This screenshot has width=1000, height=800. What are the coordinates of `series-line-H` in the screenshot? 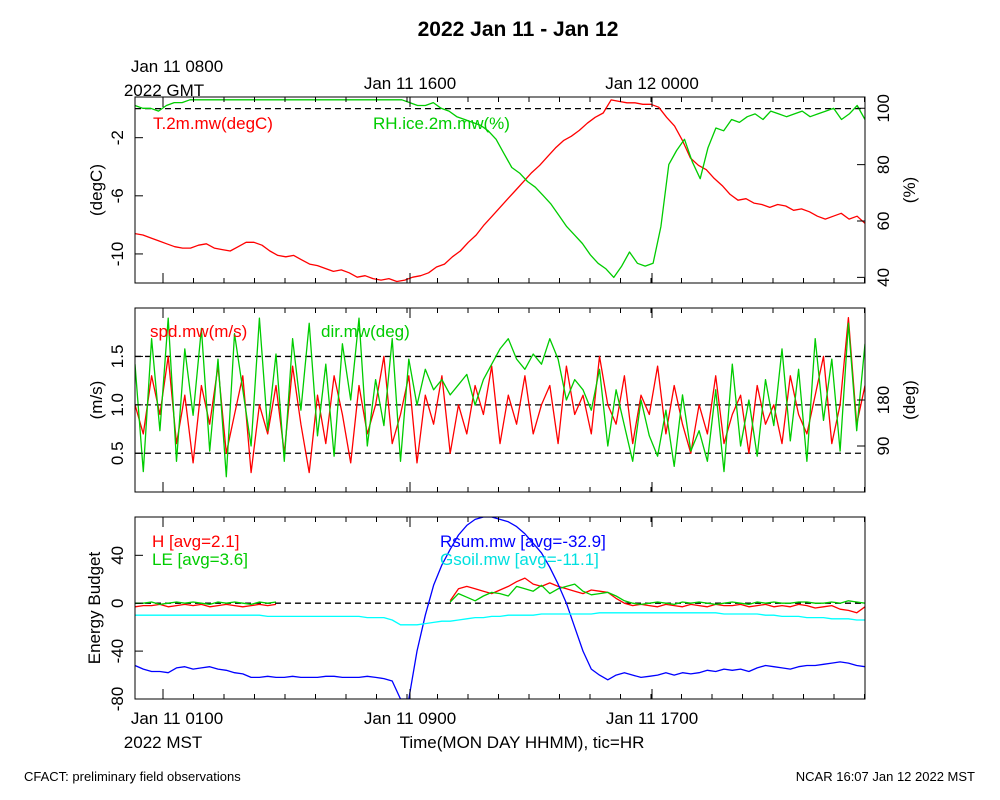 It's located at (500, 595).